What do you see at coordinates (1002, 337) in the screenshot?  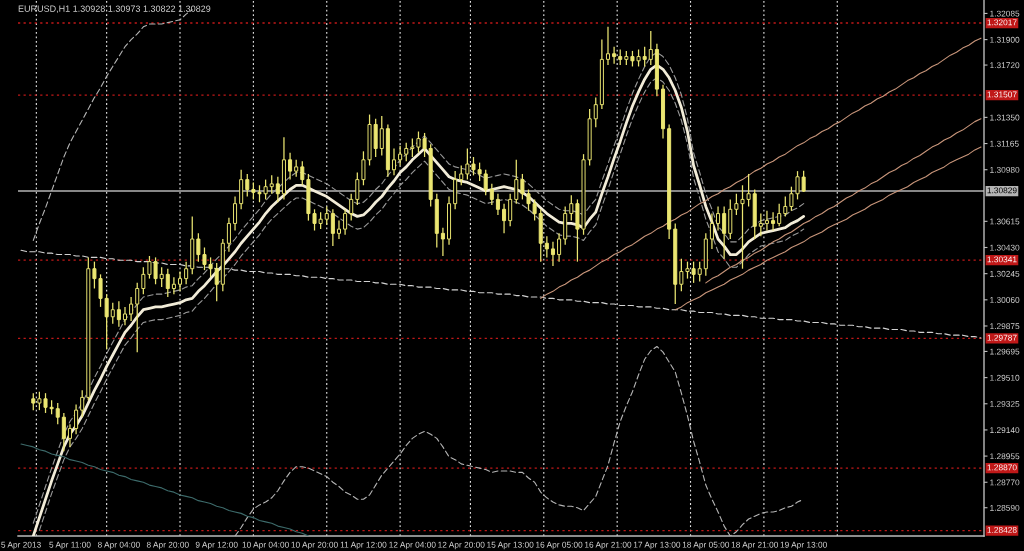 I see `ref-line-label: 1.29787` at bounding box center [1002, 337].